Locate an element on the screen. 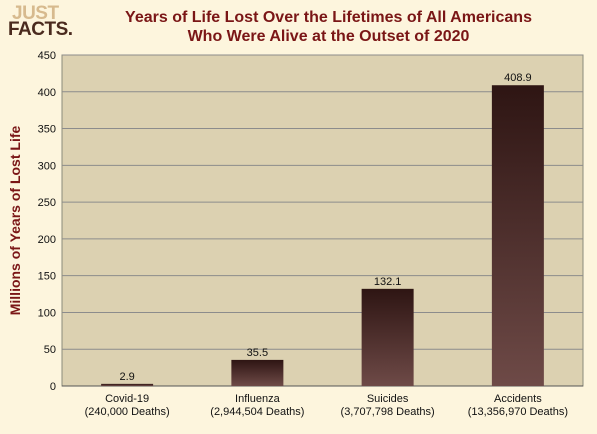 The image size is (597, 434). data-label: 132.1 is located at coordinates (388, 282).